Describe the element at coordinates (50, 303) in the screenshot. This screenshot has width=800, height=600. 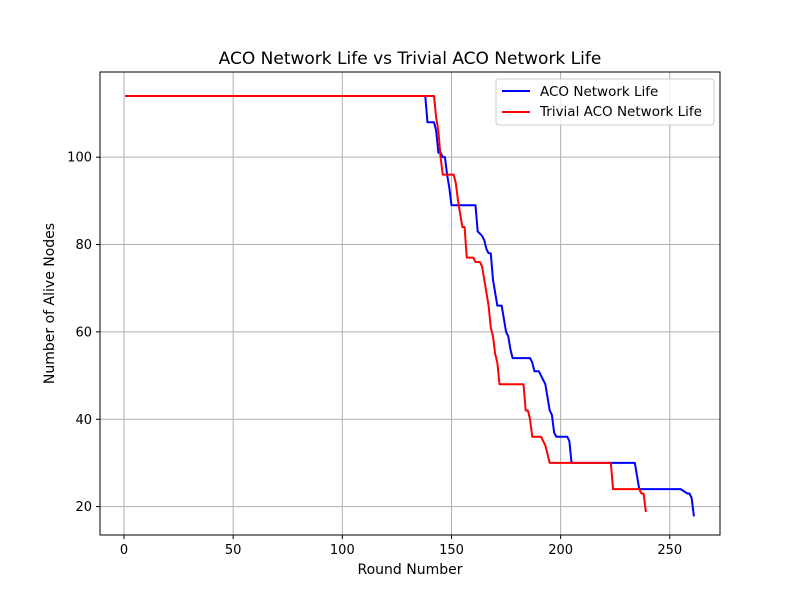
I see `y-axis-label: Number of Alive Nodes` at that location.